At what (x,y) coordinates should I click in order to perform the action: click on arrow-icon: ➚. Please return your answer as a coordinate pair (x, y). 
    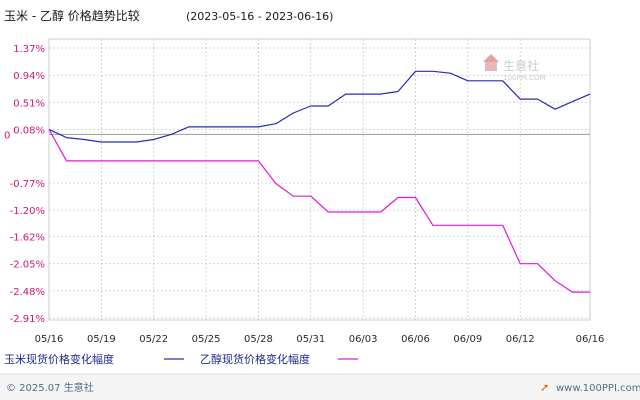
    Looking at the image, I should click on (544, 387).